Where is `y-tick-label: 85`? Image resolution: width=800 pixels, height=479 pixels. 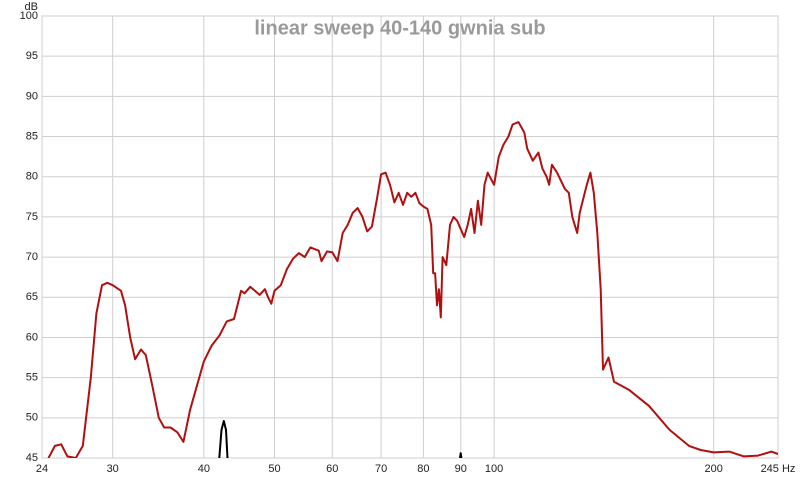
y-tick-label: 85 is located at coordinates (32, 136).